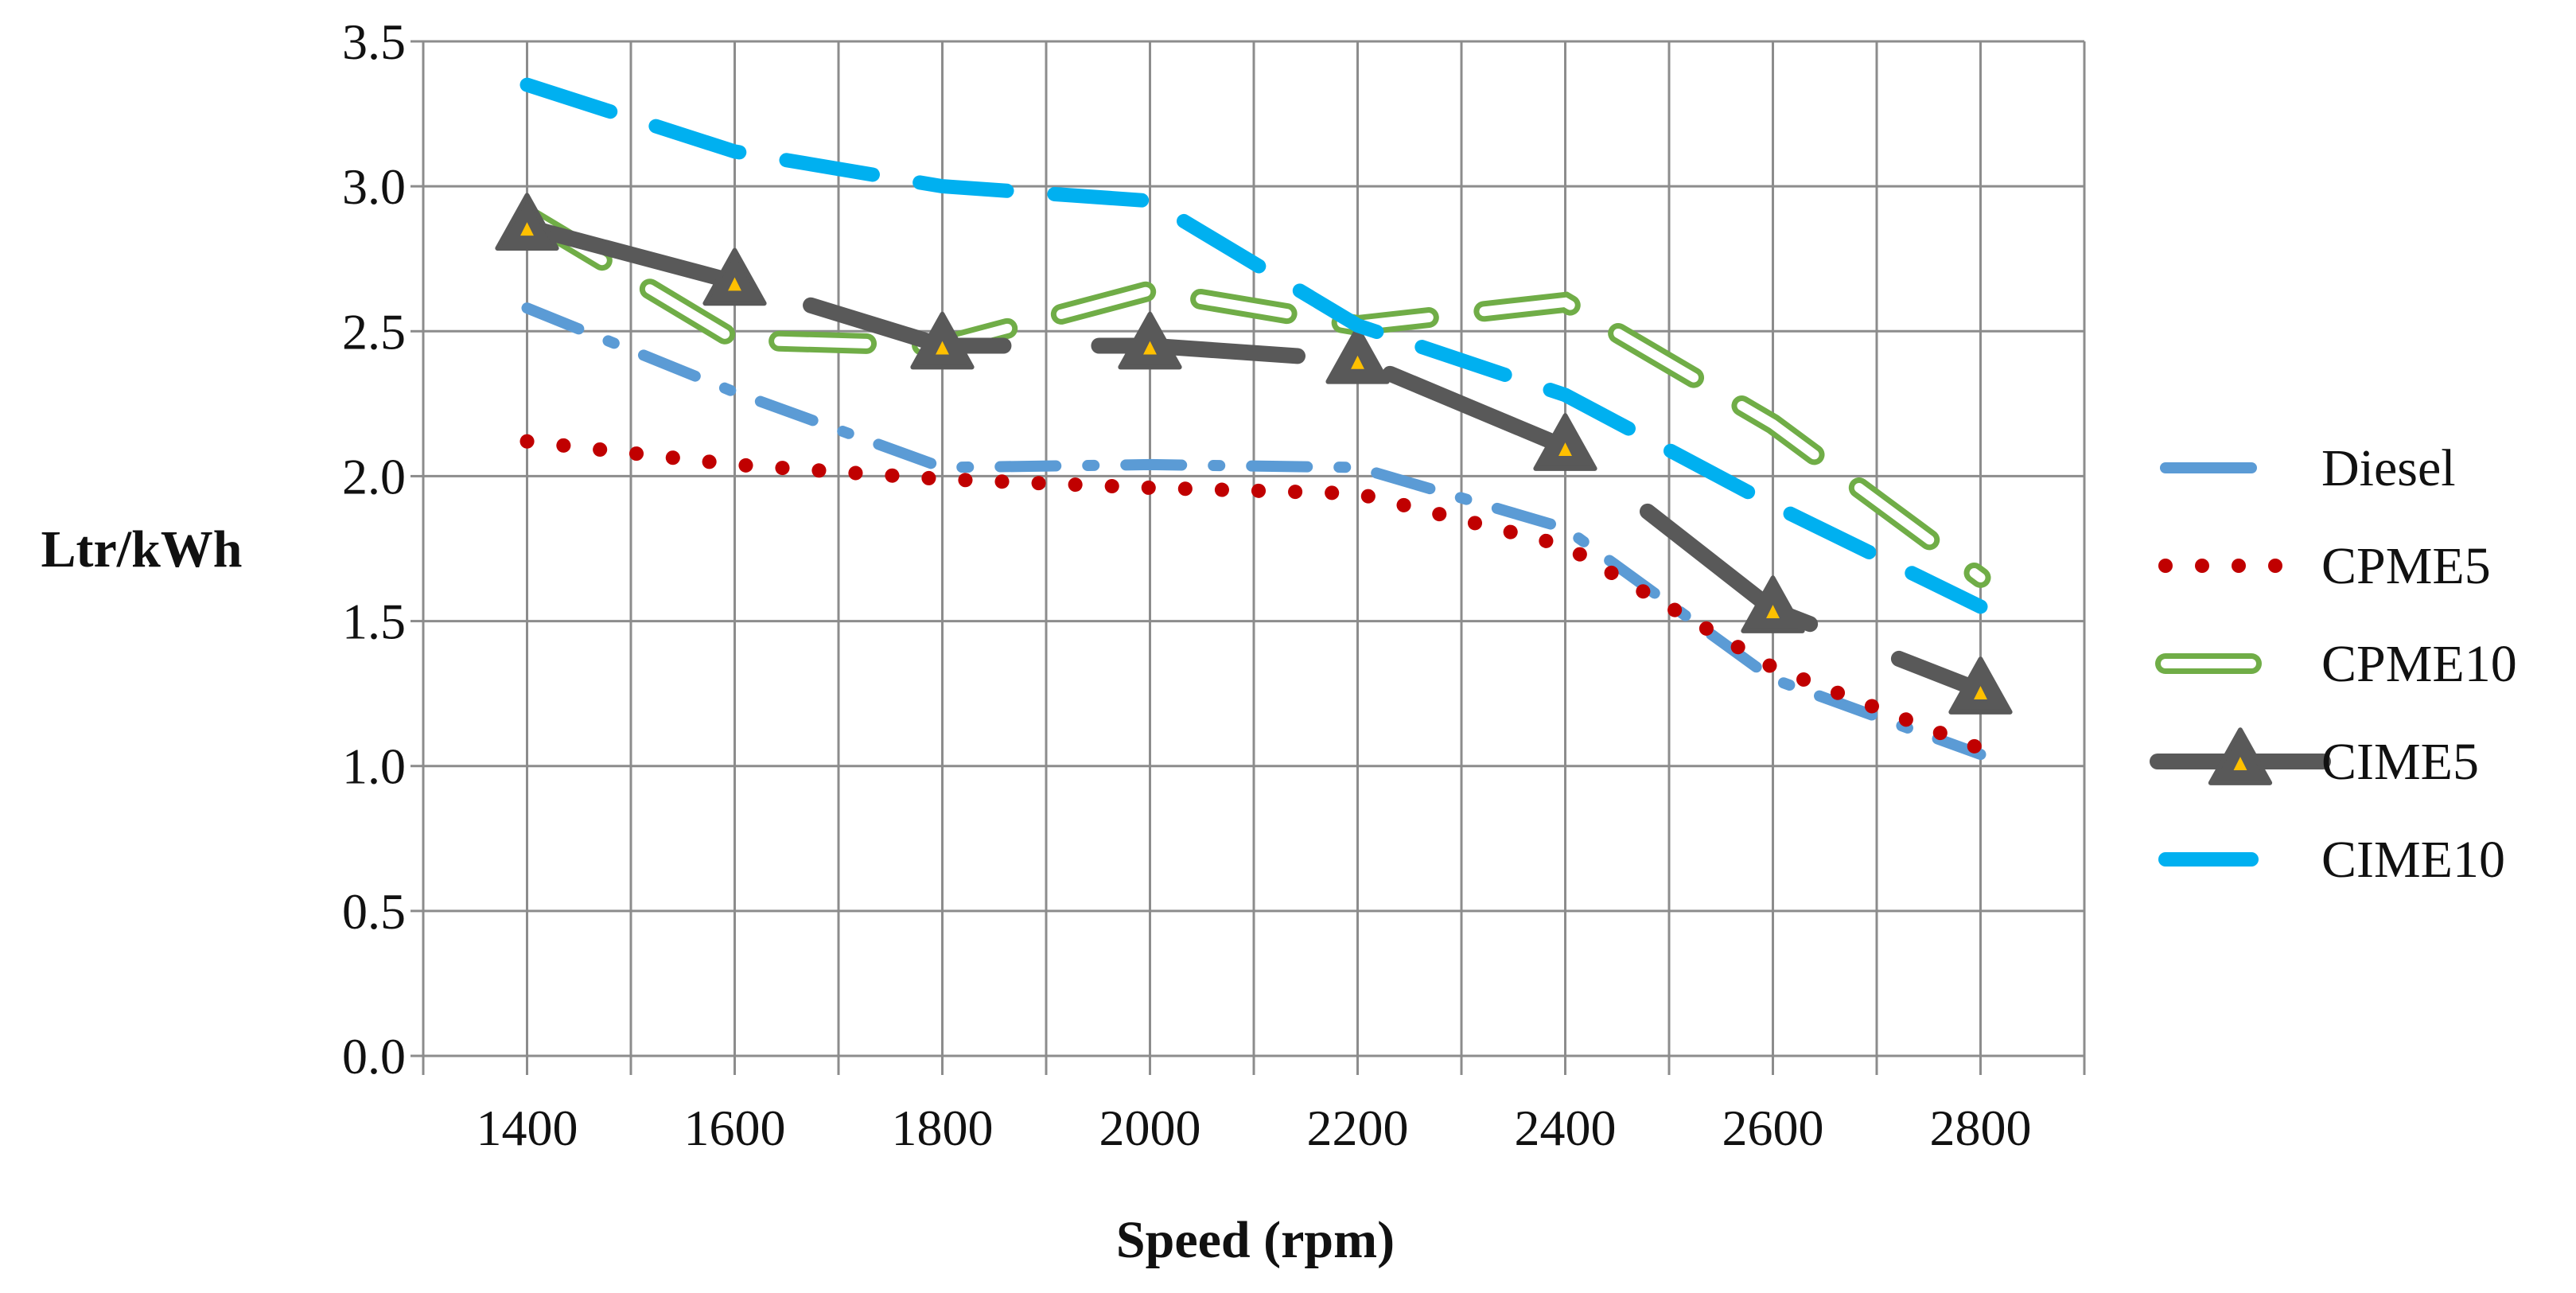  I want to click on legend-entry-cpme5: CPME5, so click(2325, 566).